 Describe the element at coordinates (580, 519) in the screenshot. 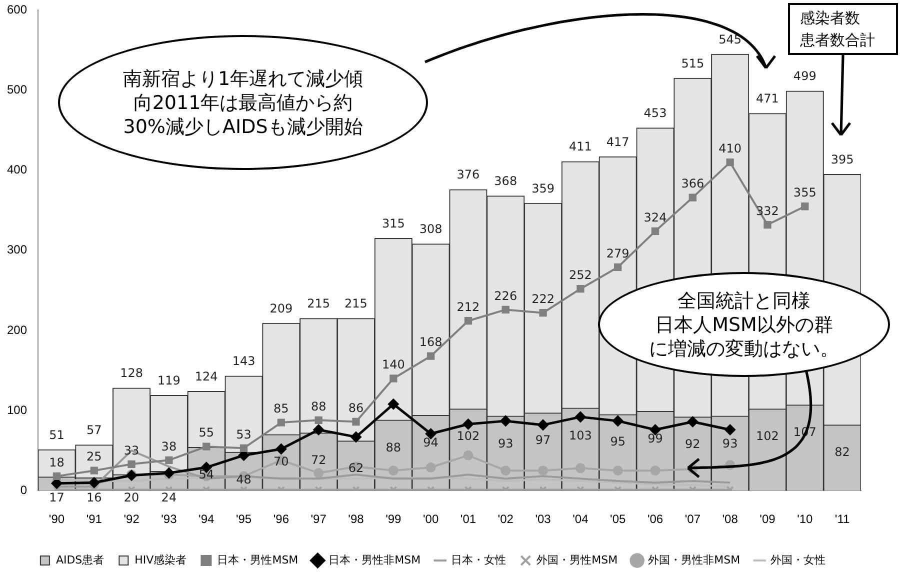

I see `x-tick-label: '04` at that location.